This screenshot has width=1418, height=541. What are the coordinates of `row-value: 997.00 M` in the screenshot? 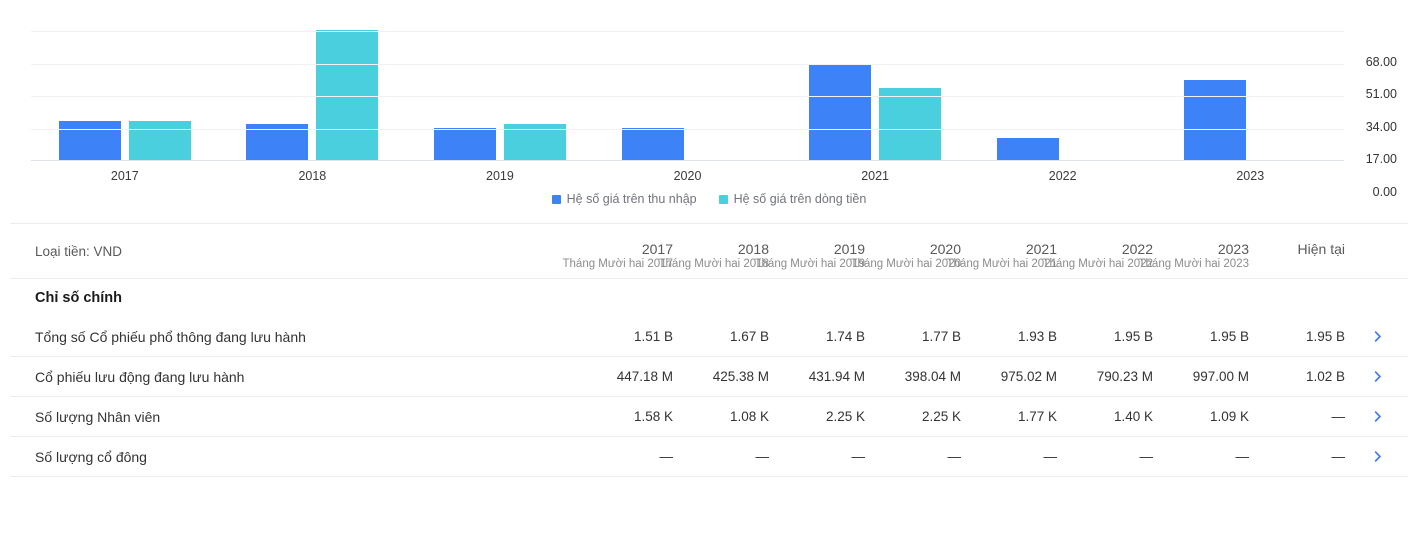 It's located at (1220, 376).